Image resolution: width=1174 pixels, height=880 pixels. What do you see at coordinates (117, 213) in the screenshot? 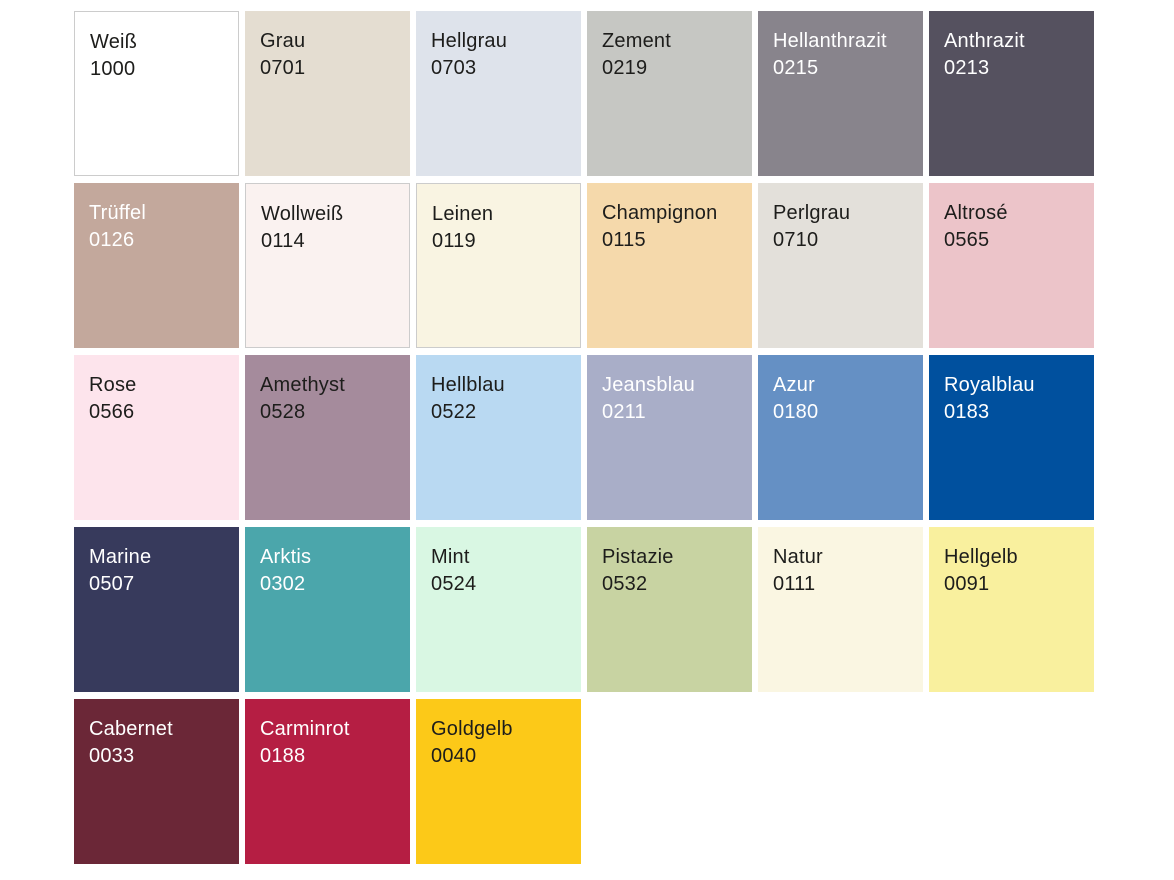
I see `swatch-name: Trüffel` at bounding box center [117, 213].